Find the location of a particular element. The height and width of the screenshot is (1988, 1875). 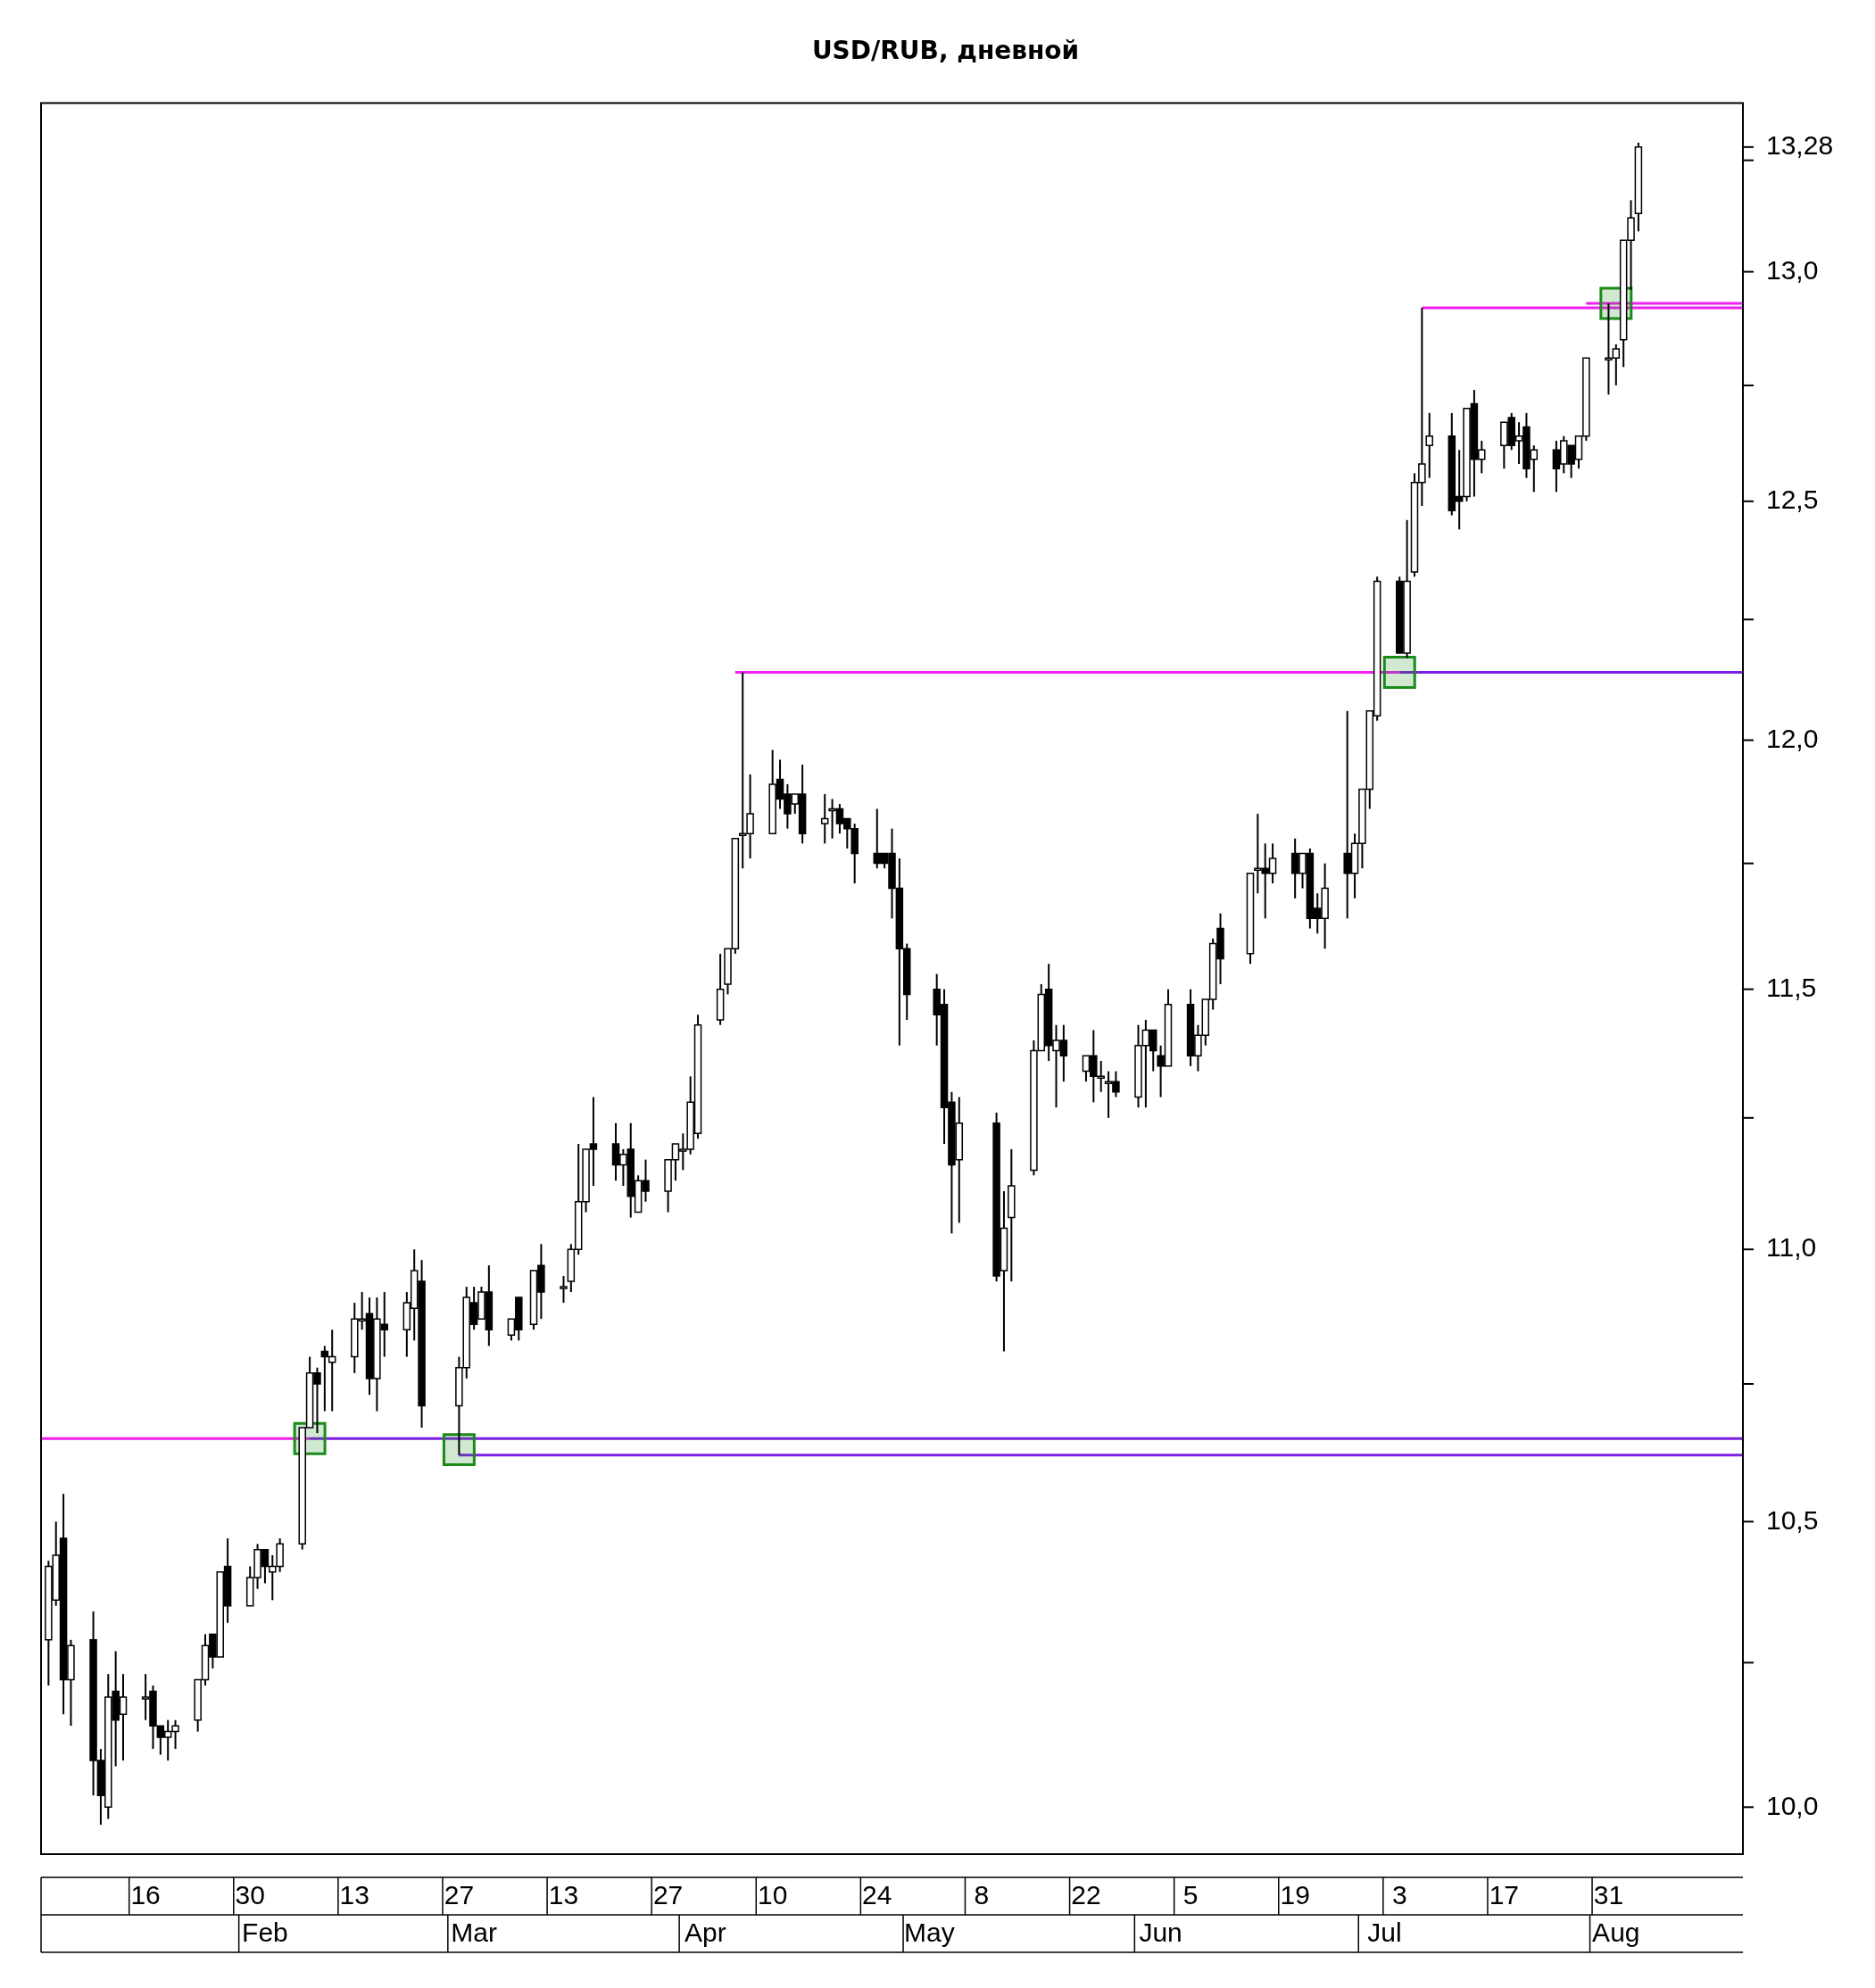

x2-tick-label: Mar is located at coordinates (474, 1933).